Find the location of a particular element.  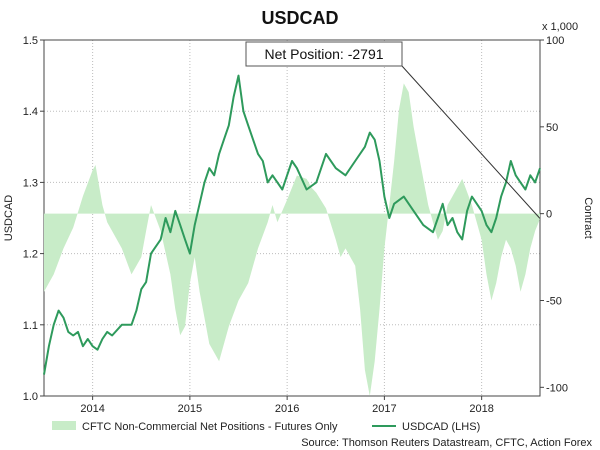

y-axis-left-ticks: 1.0 1.1 1.2 1.3 1.4 1.5 is located at coordinates (33, 219).